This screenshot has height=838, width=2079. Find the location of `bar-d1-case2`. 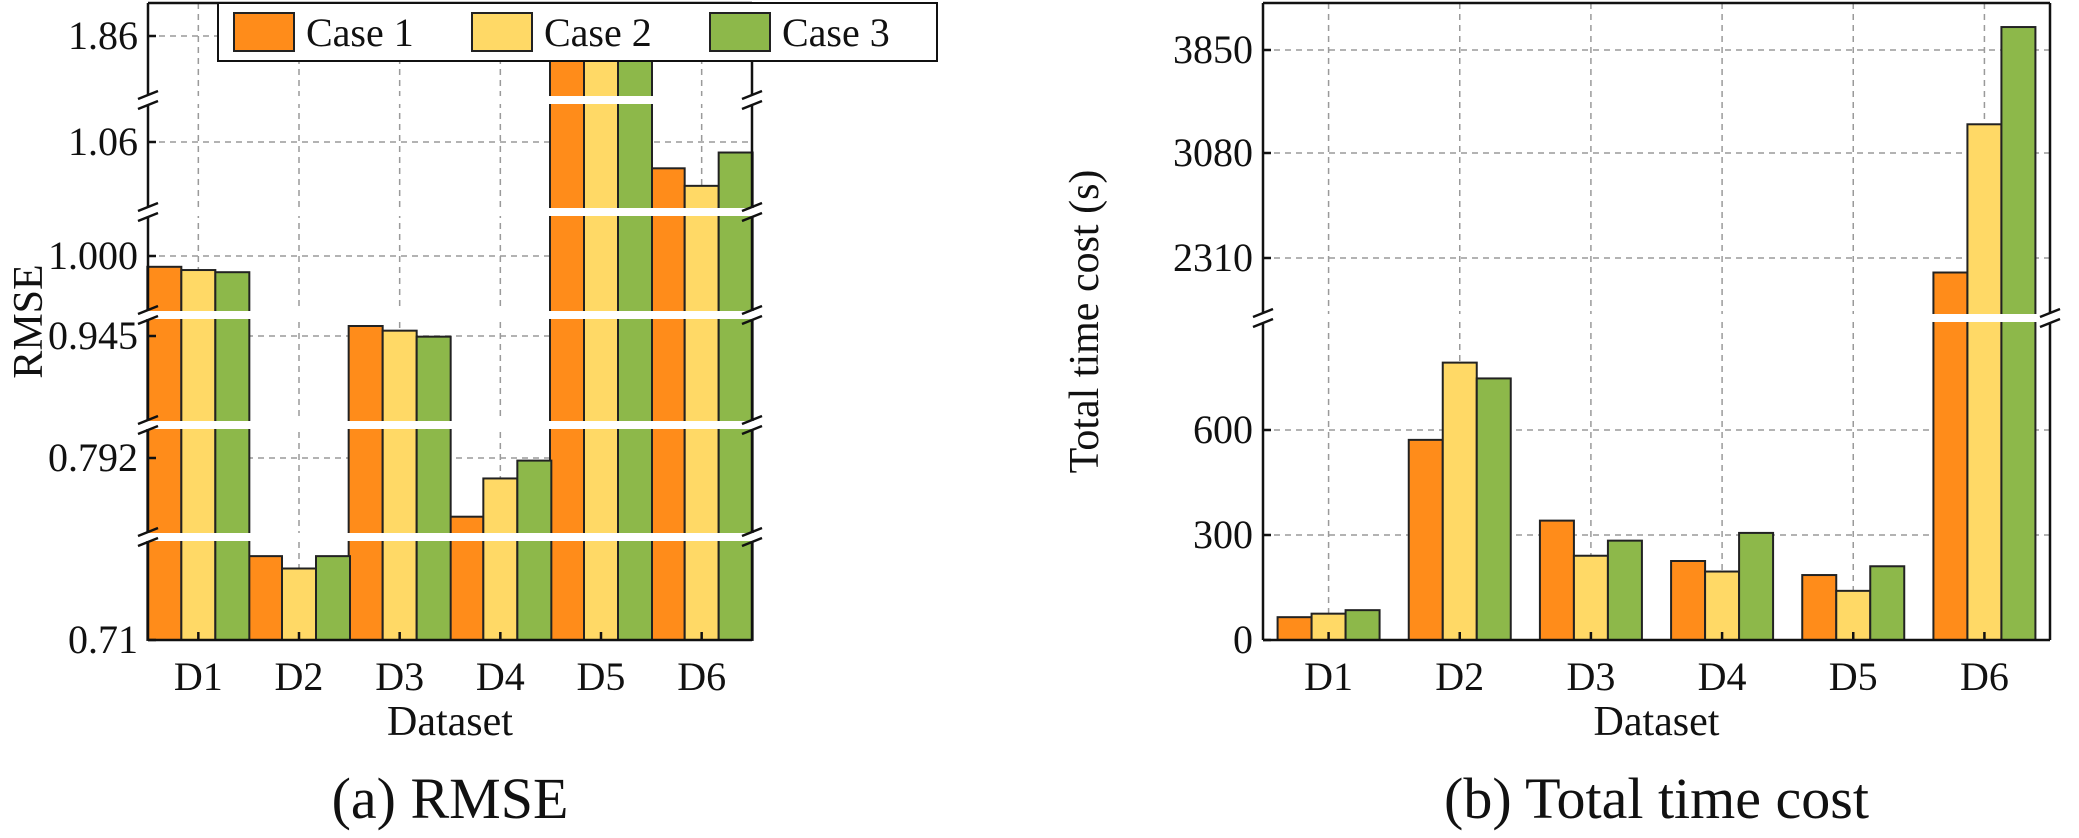

bar-d1-case2 is located at coordinates (198, 455).